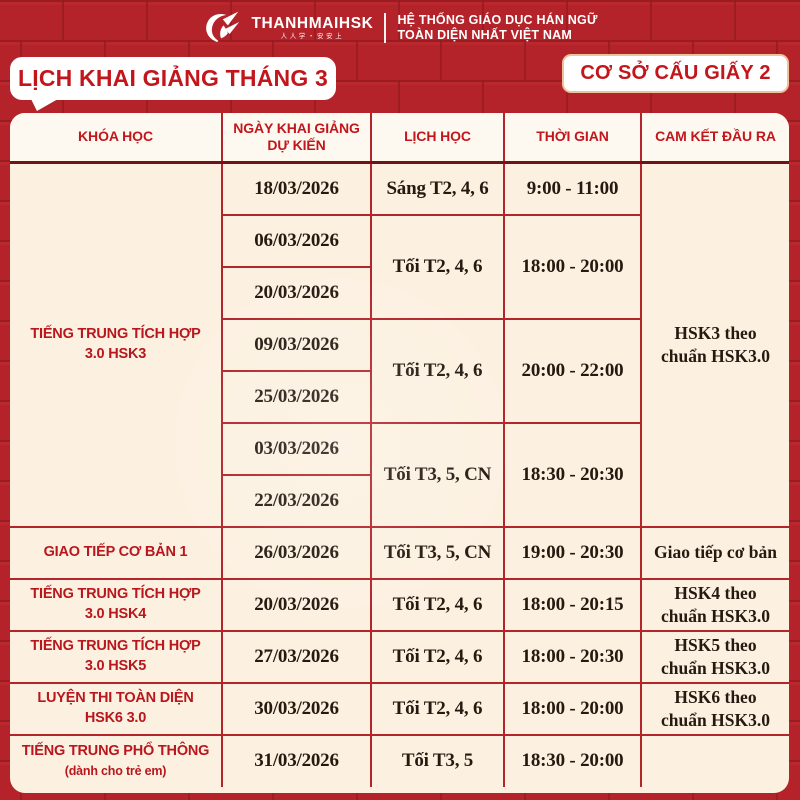 Image resolution: width=800 pixels, height=800 pixels. What do you see at coordinates (115, 665) in the screenshot?
I see `course-name-line: 3.0 HSK5` at bounding box center [115, 665].